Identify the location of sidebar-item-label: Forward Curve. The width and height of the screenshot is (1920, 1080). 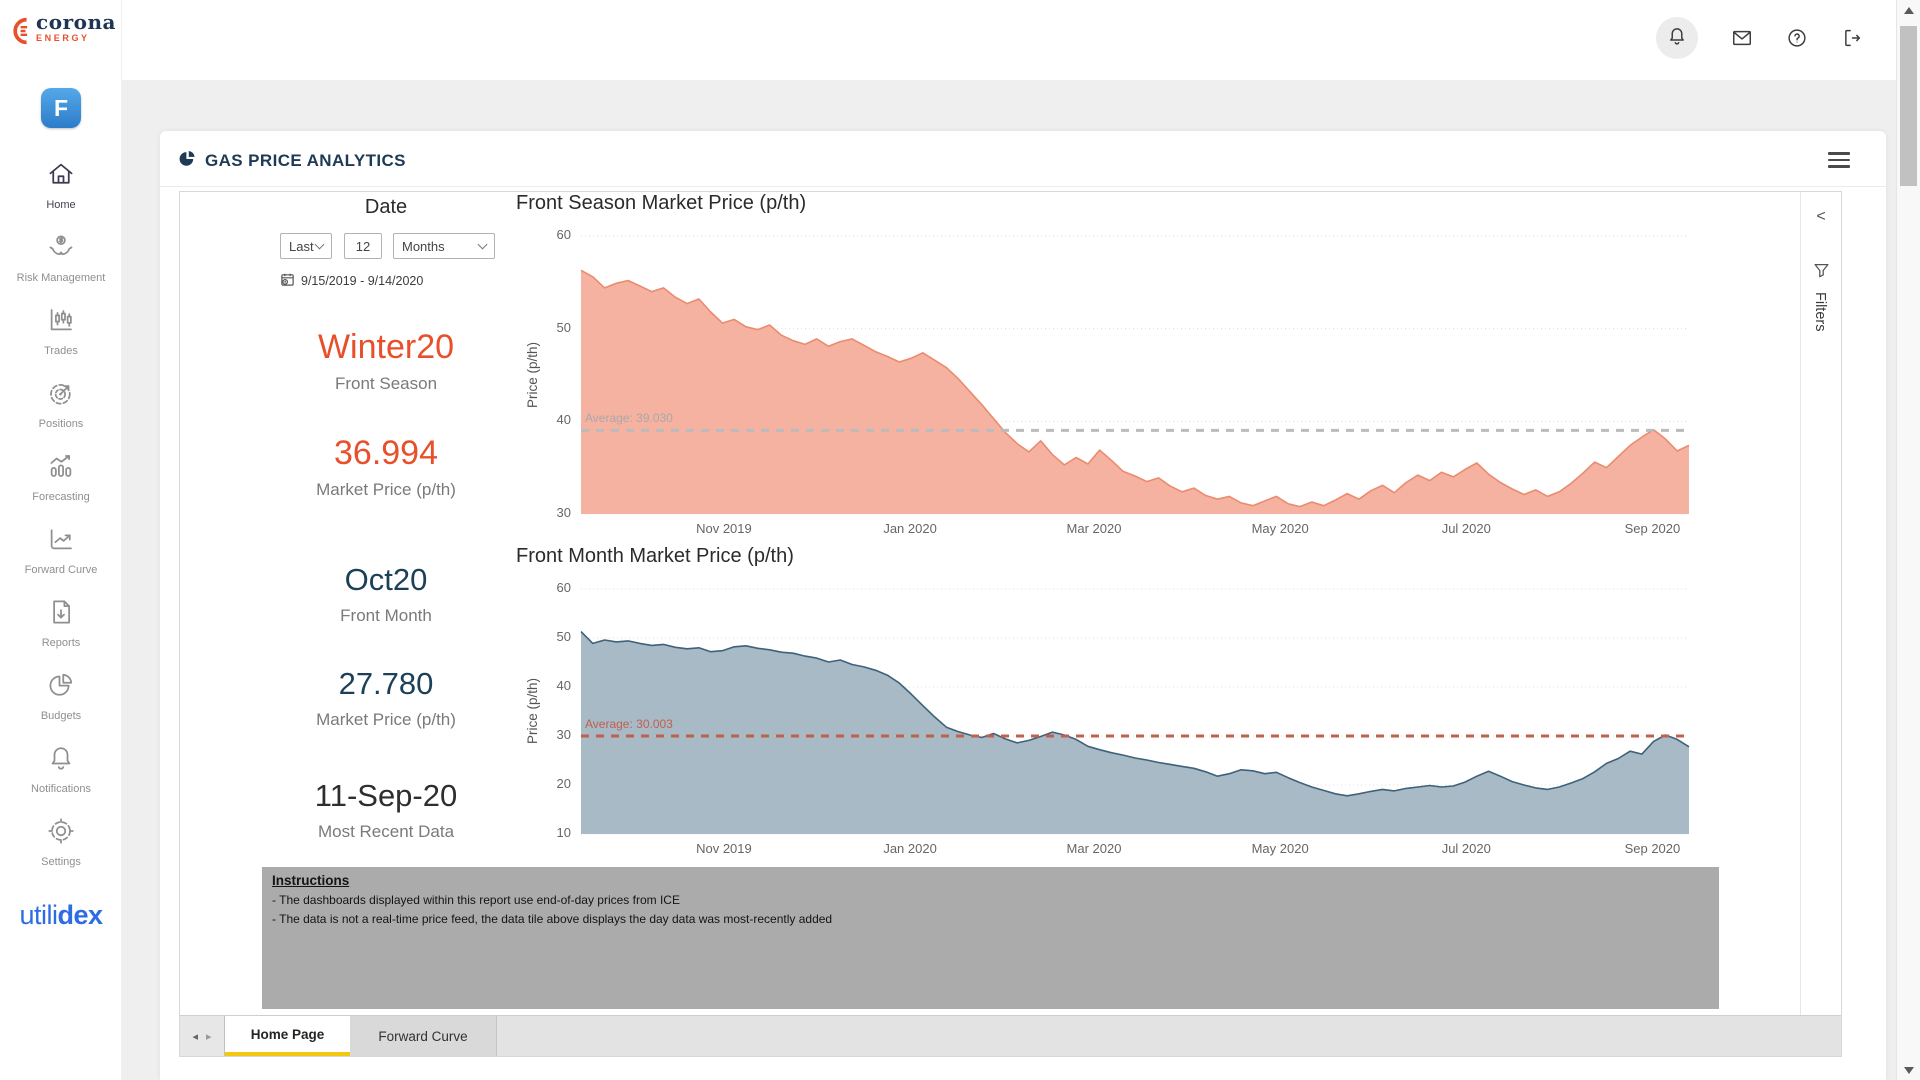
(61, 569).